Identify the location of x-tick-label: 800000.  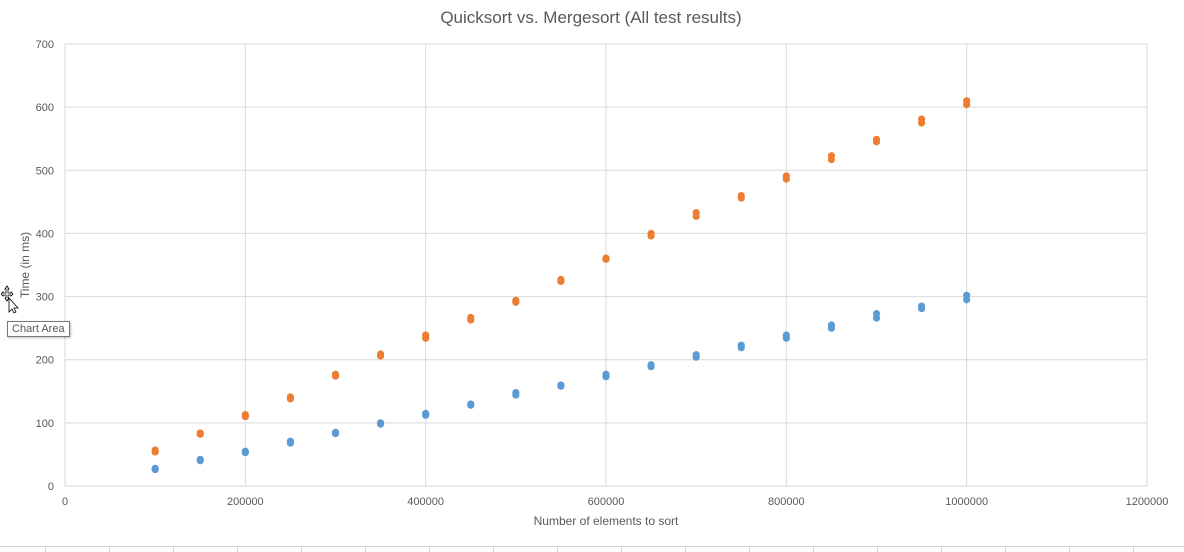
(786, 502).